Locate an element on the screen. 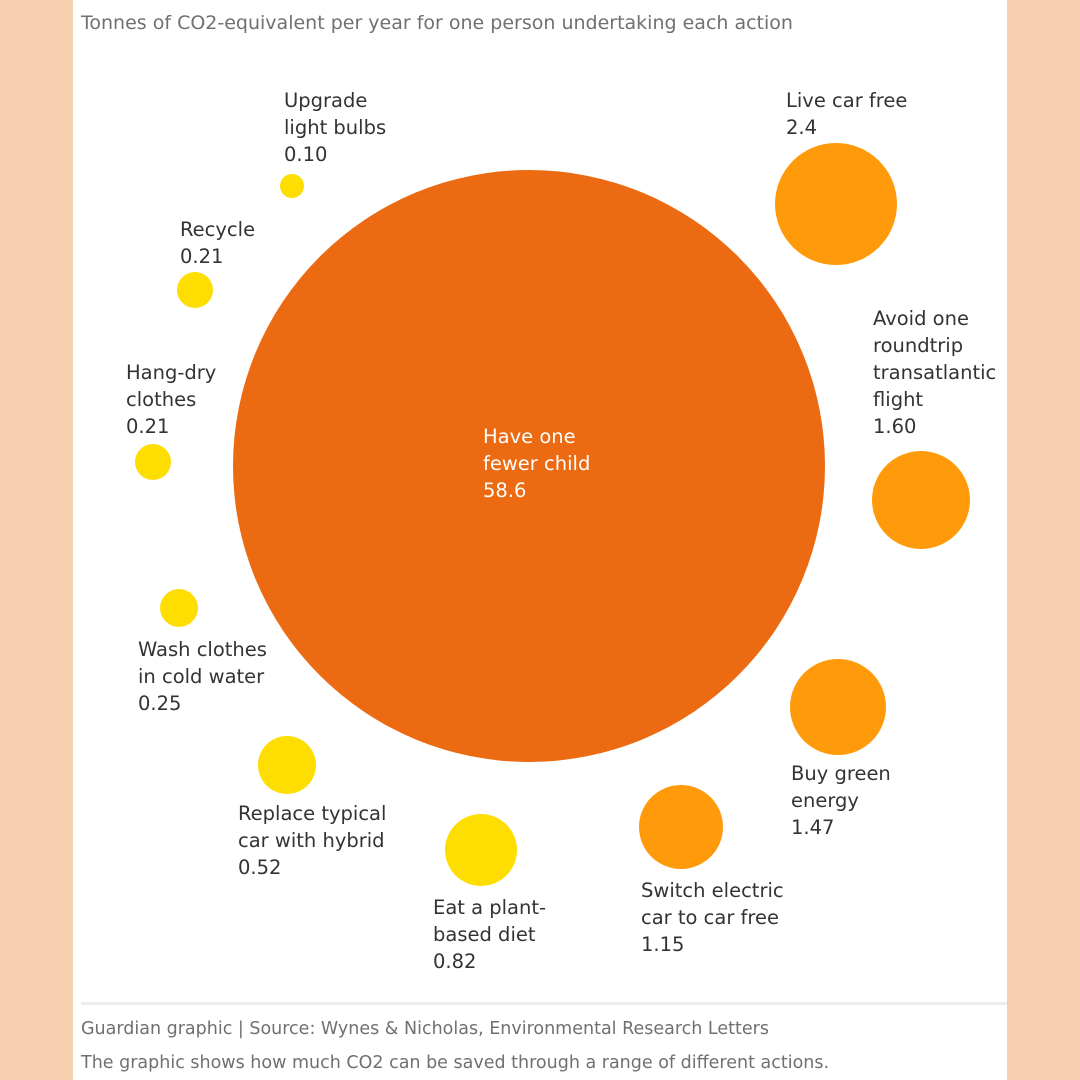 Image resolution: width=1080 pixels, height=1080 pixels. bubble-label: Recycle 0.21 is located at coordinates (217, 243).